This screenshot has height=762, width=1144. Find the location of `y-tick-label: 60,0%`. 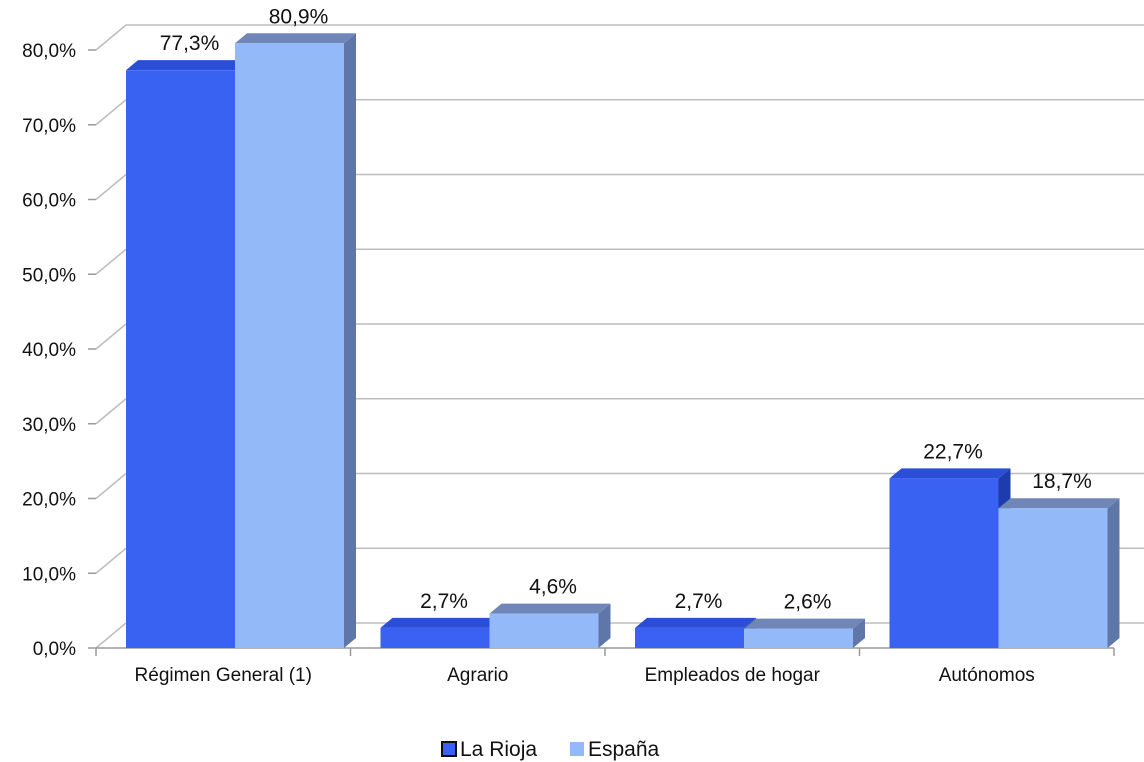

y-tick-label: 60,0% is located at coordinates (49, 201).